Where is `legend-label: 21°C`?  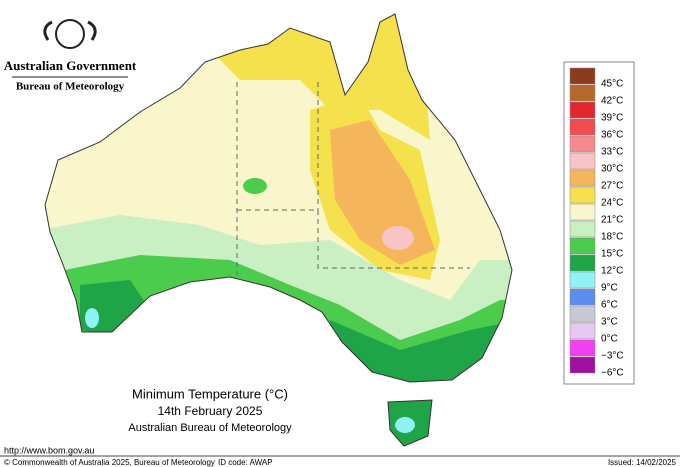 legend-label: 21°C is located at coordinates (612, 220).